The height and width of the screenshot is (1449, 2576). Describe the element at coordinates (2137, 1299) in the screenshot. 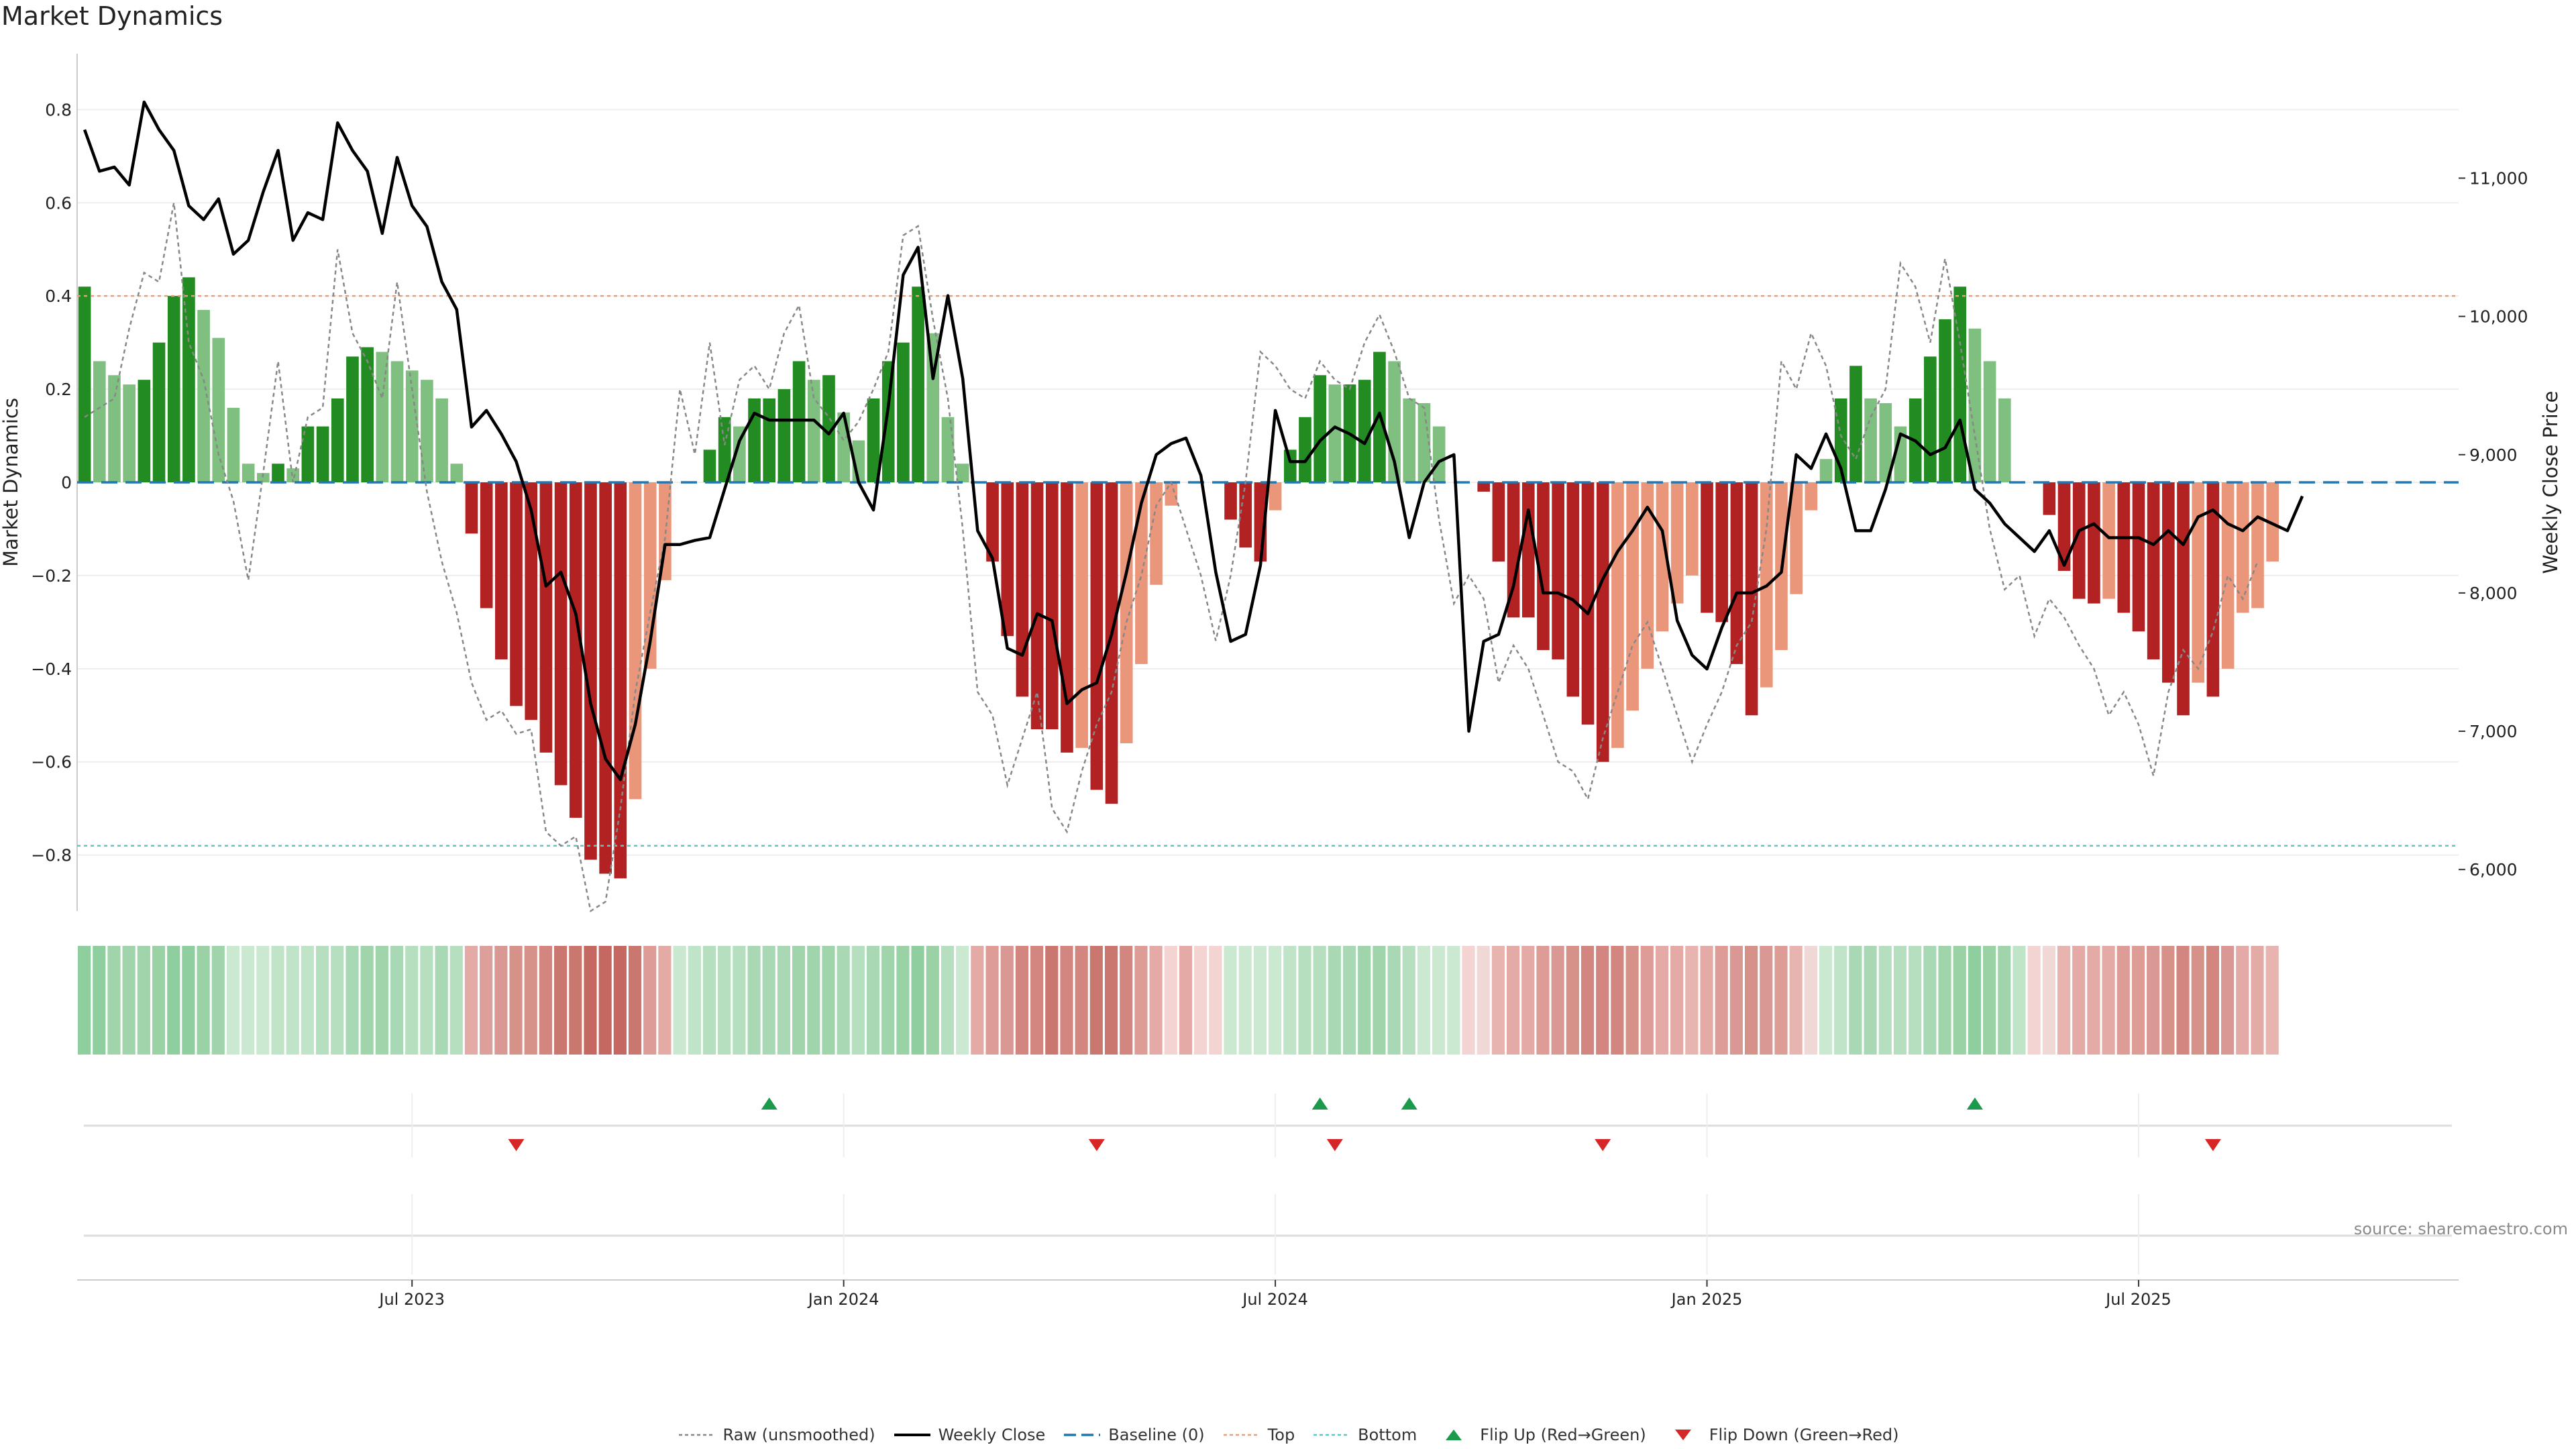

I see `x-tick-label: Jul 2025` at that location.